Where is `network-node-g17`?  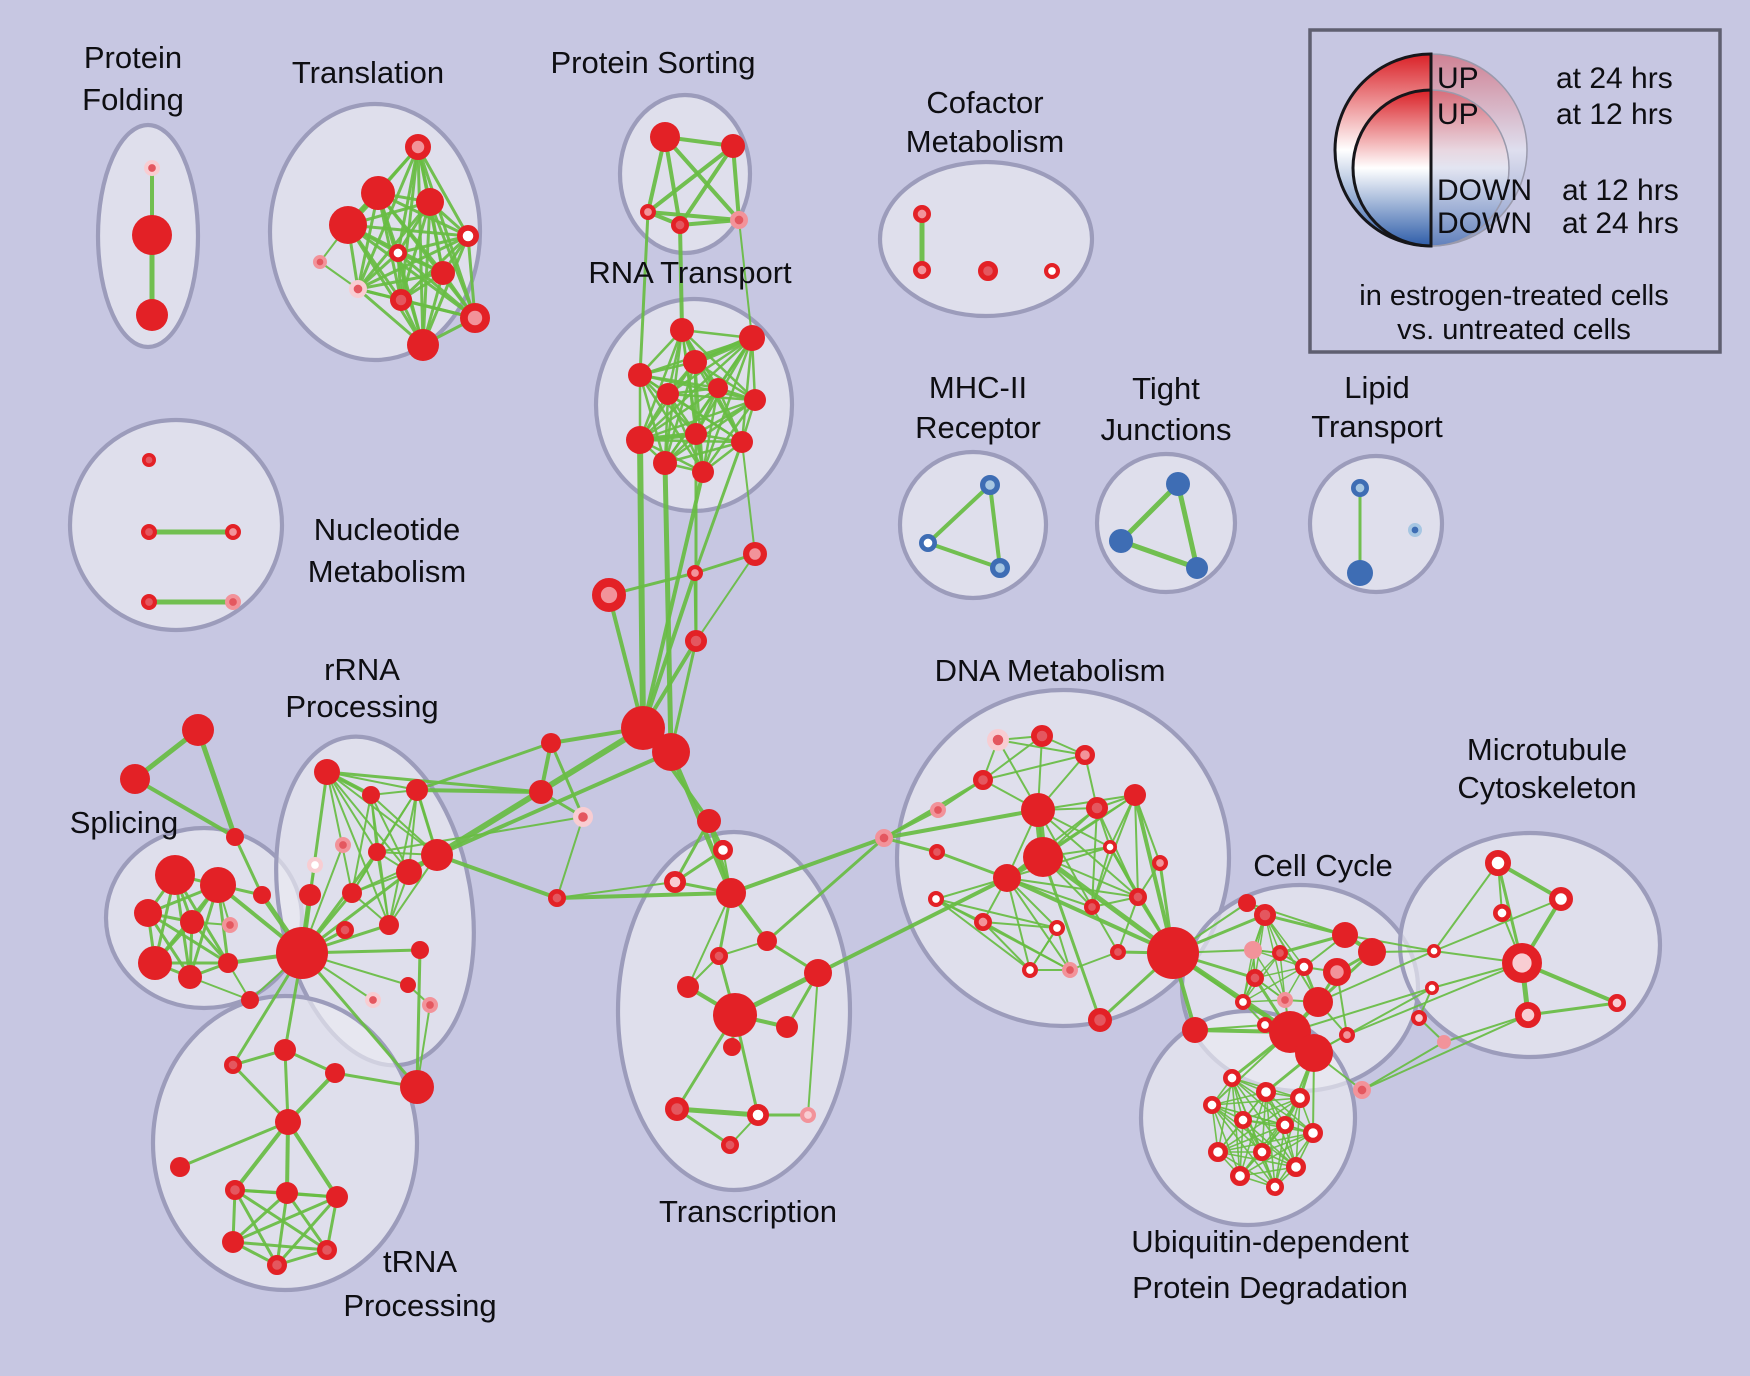
network-node-g17 is located at coordinates (429, 1005).